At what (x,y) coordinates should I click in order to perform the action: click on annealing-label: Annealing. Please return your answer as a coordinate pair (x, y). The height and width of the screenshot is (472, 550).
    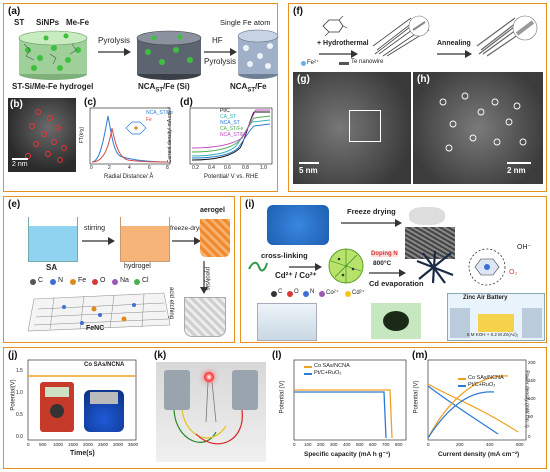
    Looking at the image, I should click on (454, 43).